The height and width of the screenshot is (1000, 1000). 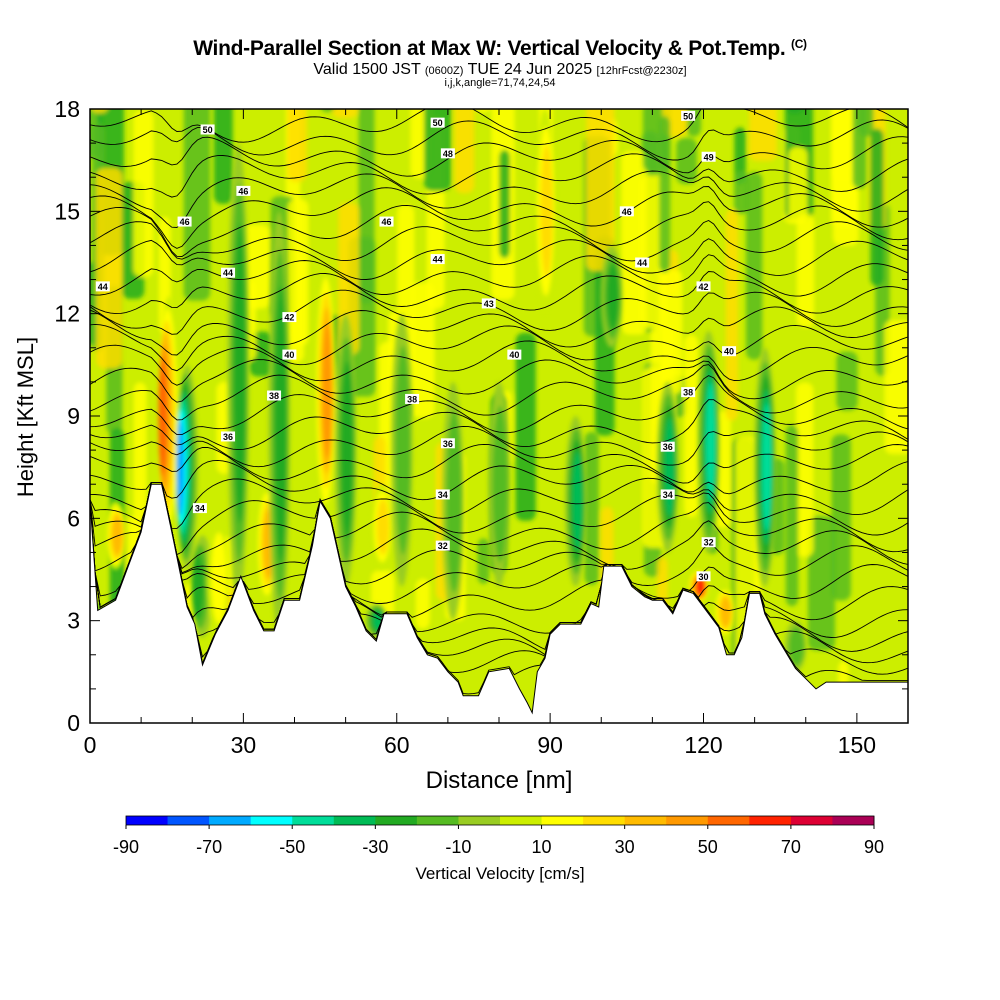 I want to click on colorbar-tick-label: -30, so click(x=375, y=847).